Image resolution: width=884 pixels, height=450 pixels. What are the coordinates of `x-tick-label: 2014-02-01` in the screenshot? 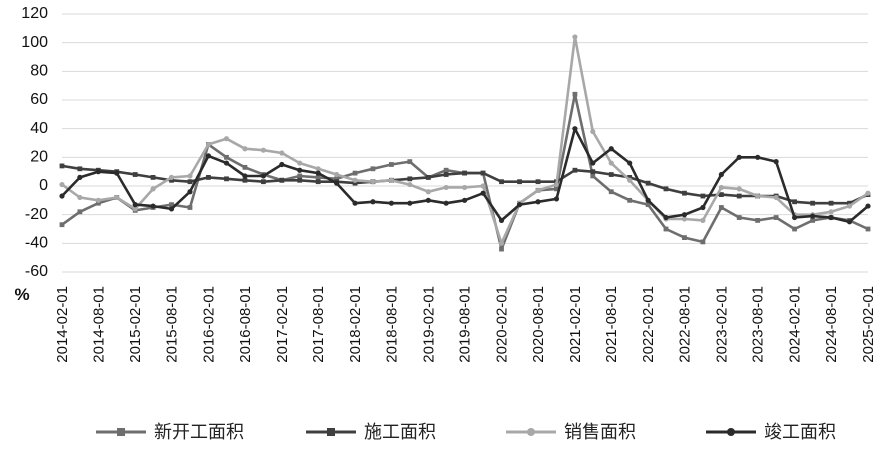 It's located at (62, 324).